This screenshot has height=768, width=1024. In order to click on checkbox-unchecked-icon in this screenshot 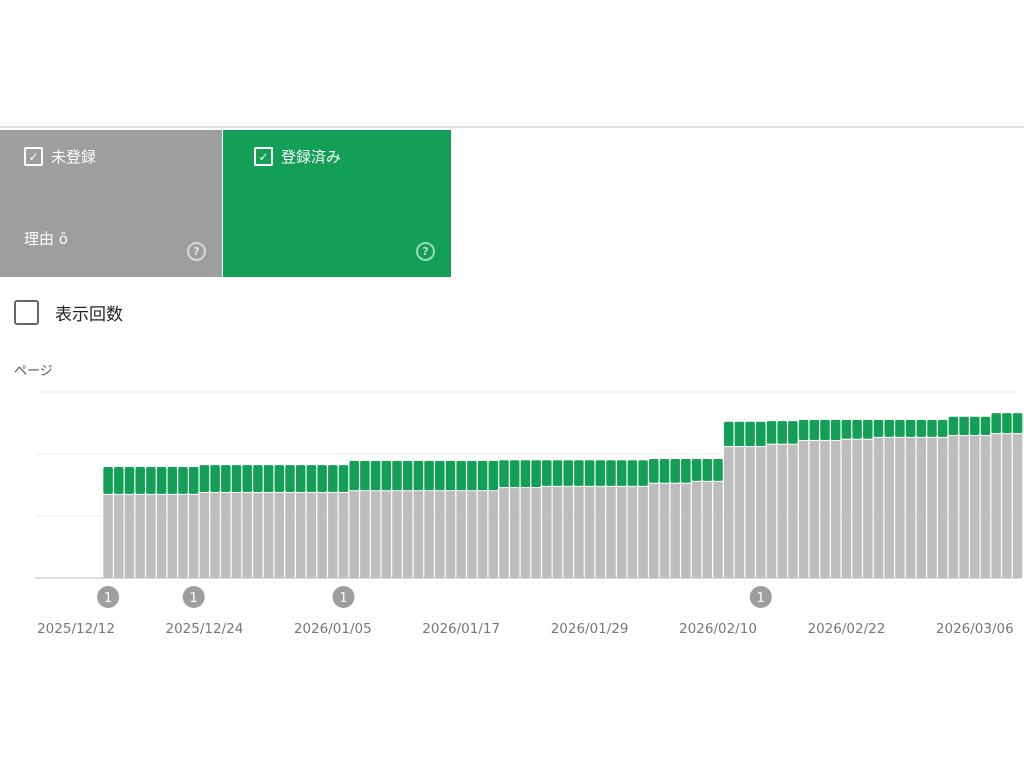, I will do `click(26, 312)`.